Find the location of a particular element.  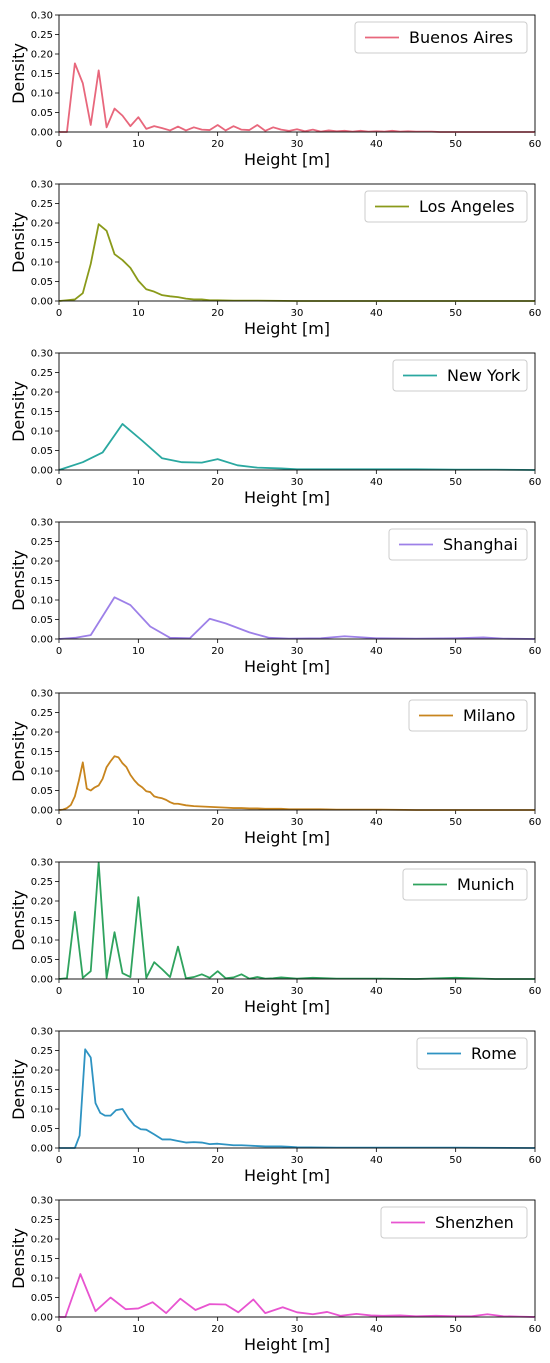

legend: Munich is located at coordinates (465, 884).